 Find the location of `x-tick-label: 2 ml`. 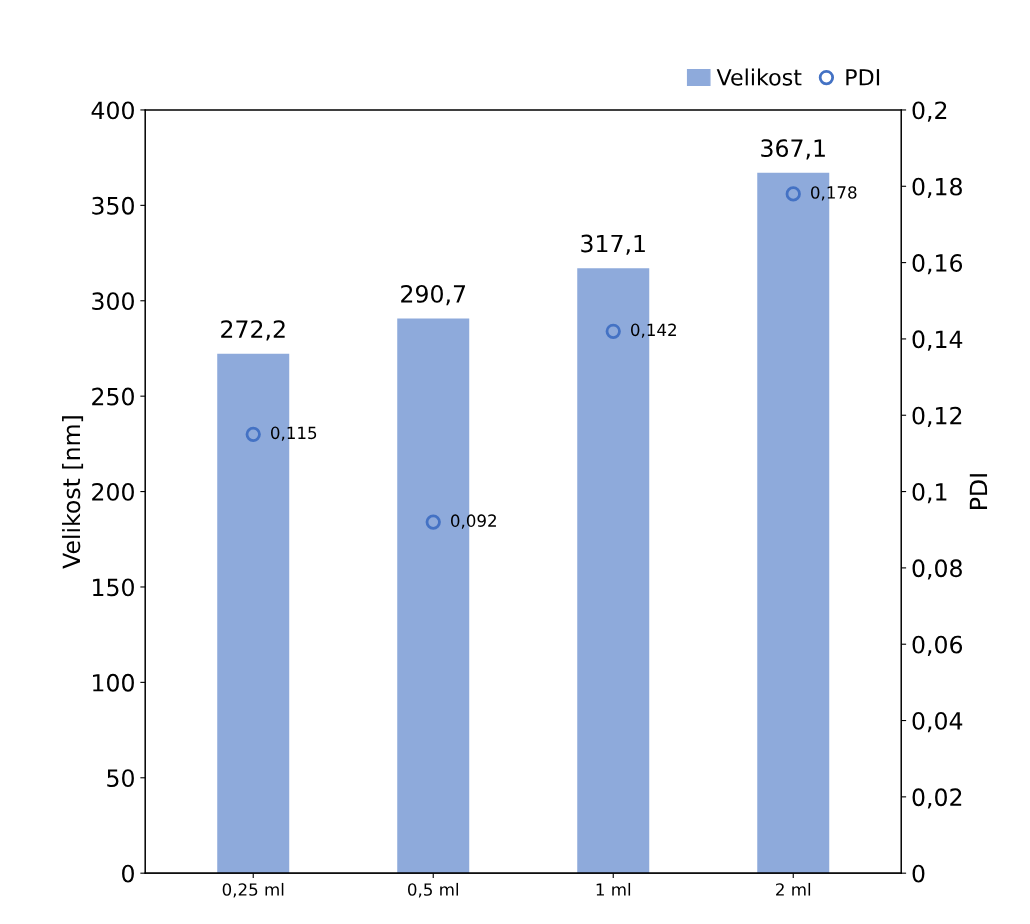

x-tick-label: 2 ml is located at coordinates (793, 889).